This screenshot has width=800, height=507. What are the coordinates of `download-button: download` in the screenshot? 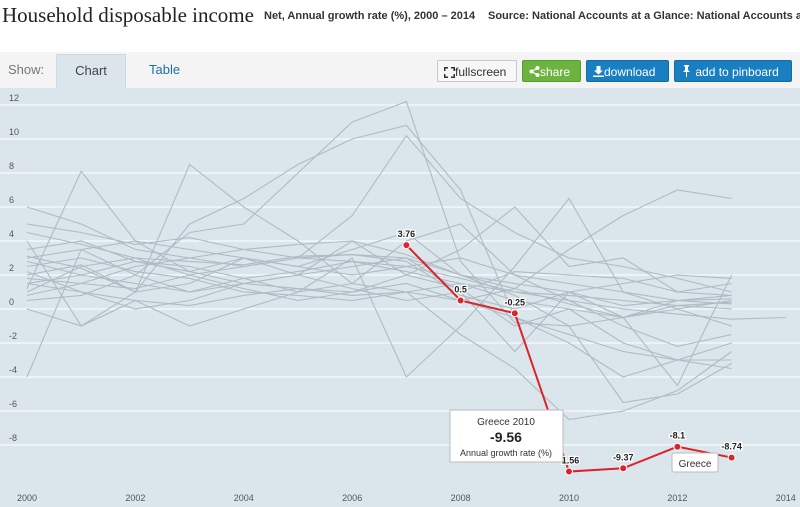 It's located at (627, 71).